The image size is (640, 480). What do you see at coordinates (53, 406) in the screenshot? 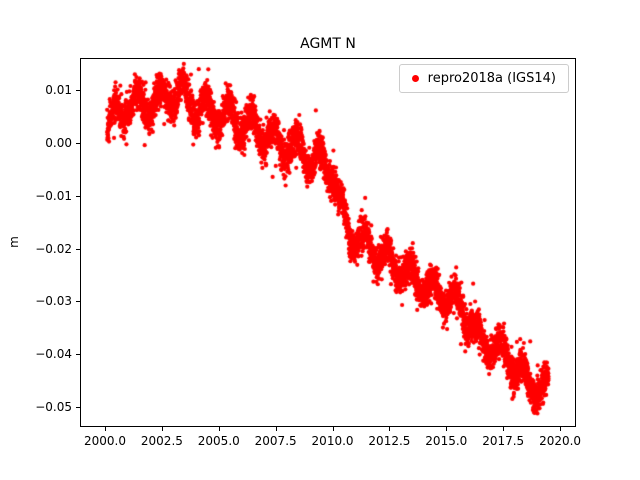
I see `y-tick-label: −0.05` at bounding box center [53, 406].